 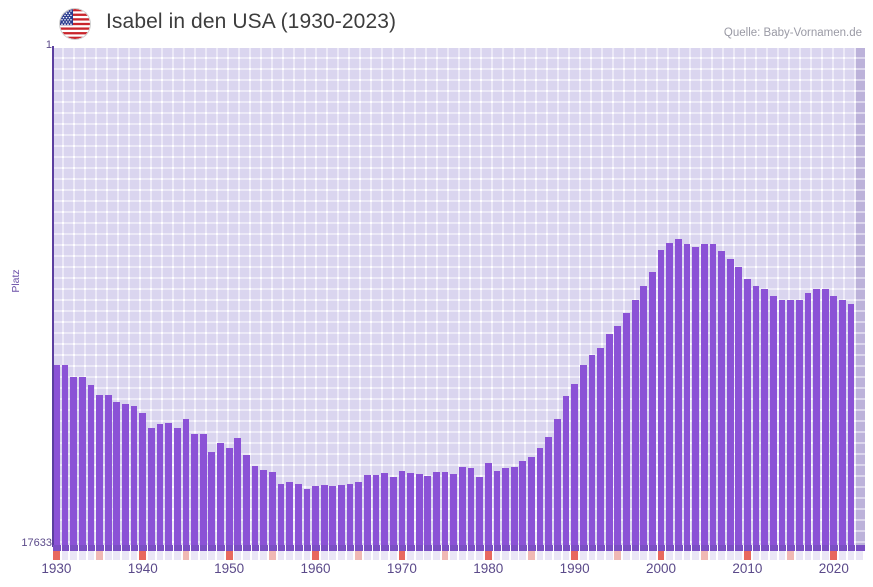 What do you see at coordinates (860, 296) in the screenshot?
I see `grid-shaded-region` at bounding box center [860, 296].